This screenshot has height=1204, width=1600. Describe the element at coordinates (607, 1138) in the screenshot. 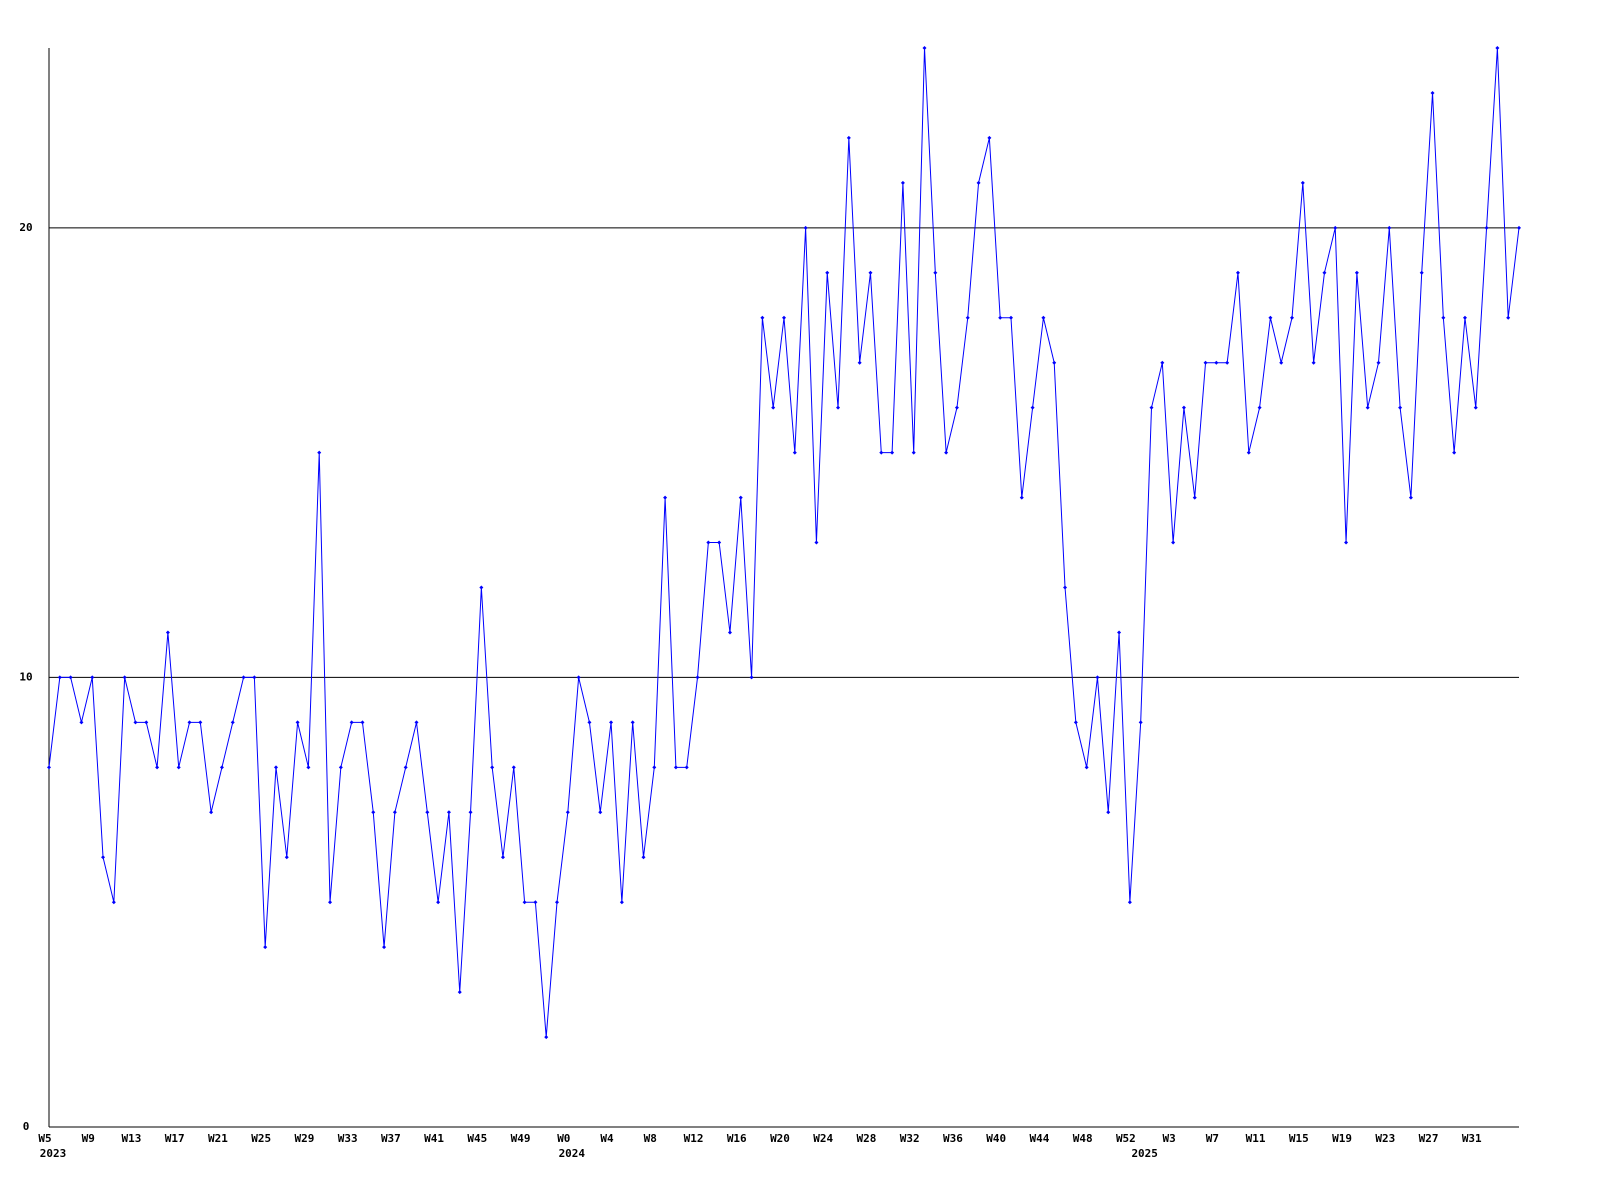

I see `x-tick-label: W4` at that location.